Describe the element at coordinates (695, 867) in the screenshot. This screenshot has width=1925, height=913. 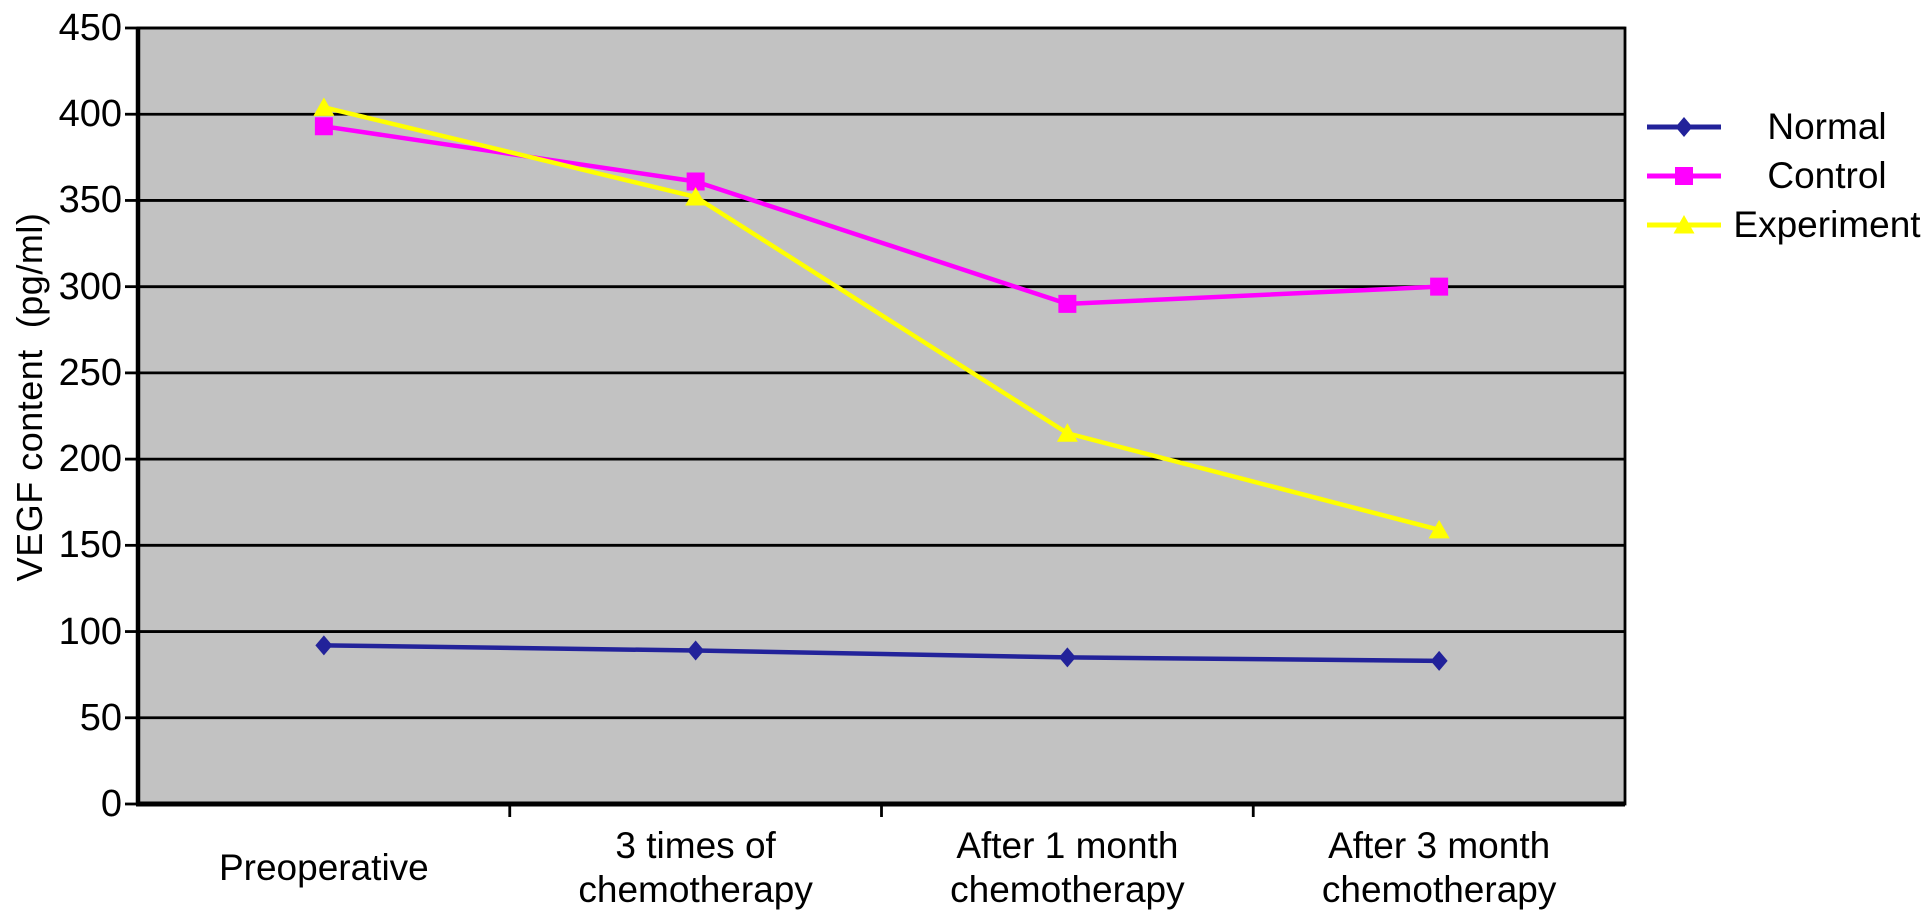
I see `x-axis-category-label: 3 times of chemotherapy` at that location.